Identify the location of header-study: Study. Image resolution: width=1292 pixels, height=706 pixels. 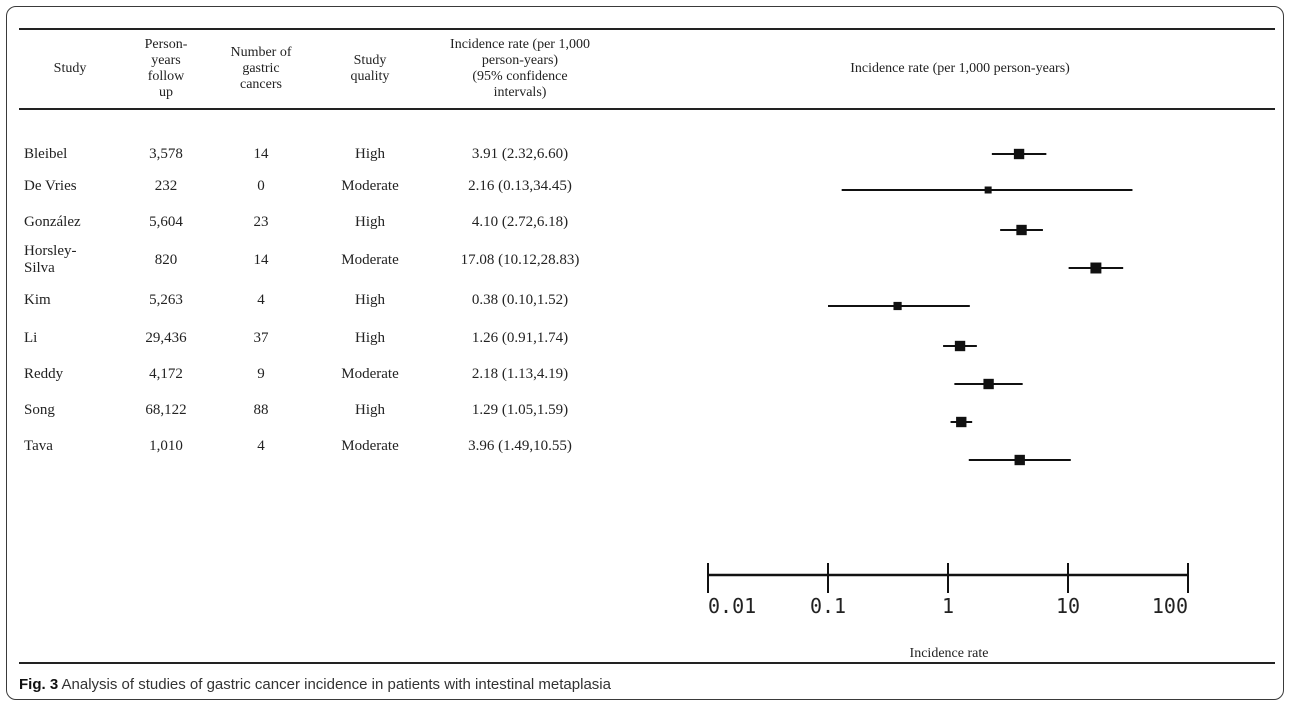
(70, 69).